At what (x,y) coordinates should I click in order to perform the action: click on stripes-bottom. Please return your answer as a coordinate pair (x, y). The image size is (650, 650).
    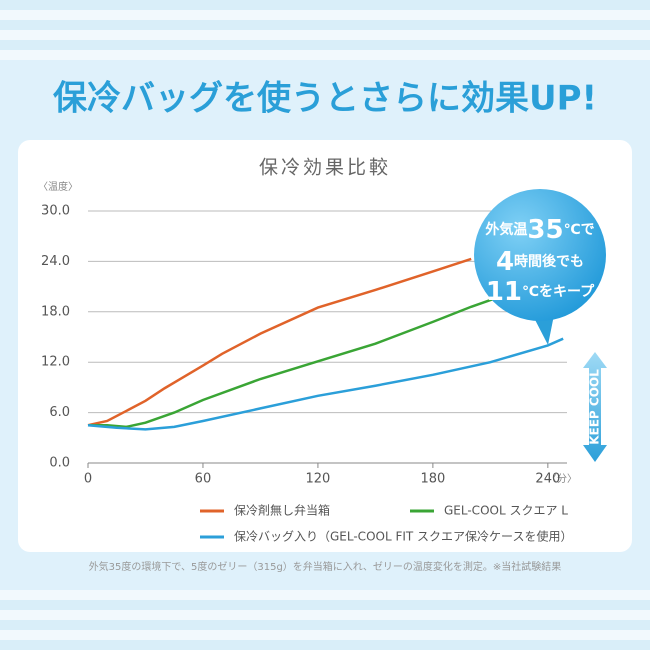
    Looking at the image, I should click on (325, 620).